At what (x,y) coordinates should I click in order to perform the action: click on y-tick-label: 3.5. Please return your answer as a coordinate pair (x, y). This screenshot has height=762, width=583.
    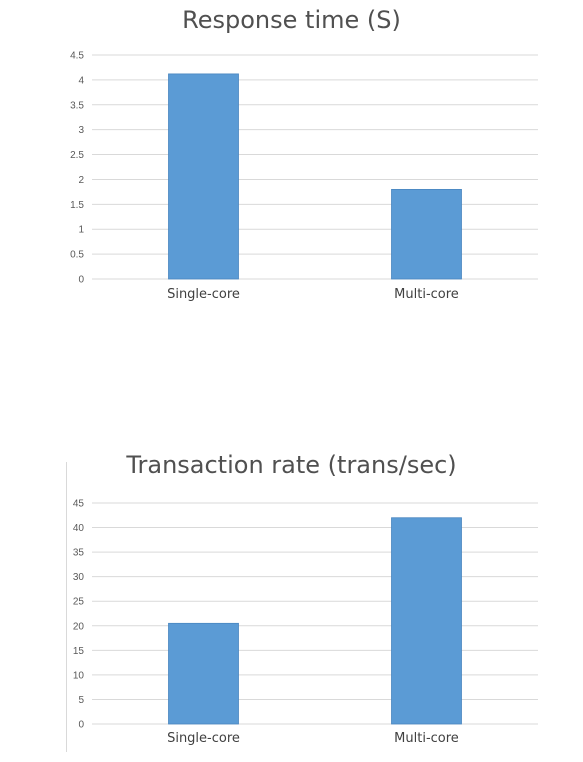
    Looking at the image, I should click on (77, 105).